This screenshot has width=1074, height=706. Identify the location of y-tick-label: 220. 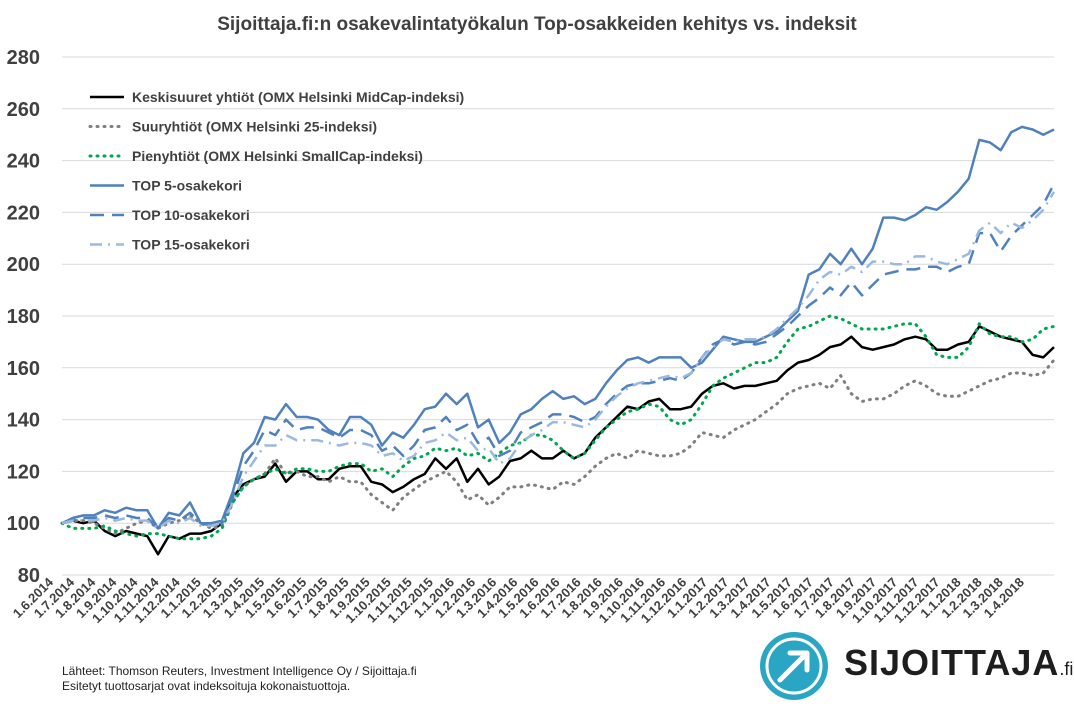
(23, 213).